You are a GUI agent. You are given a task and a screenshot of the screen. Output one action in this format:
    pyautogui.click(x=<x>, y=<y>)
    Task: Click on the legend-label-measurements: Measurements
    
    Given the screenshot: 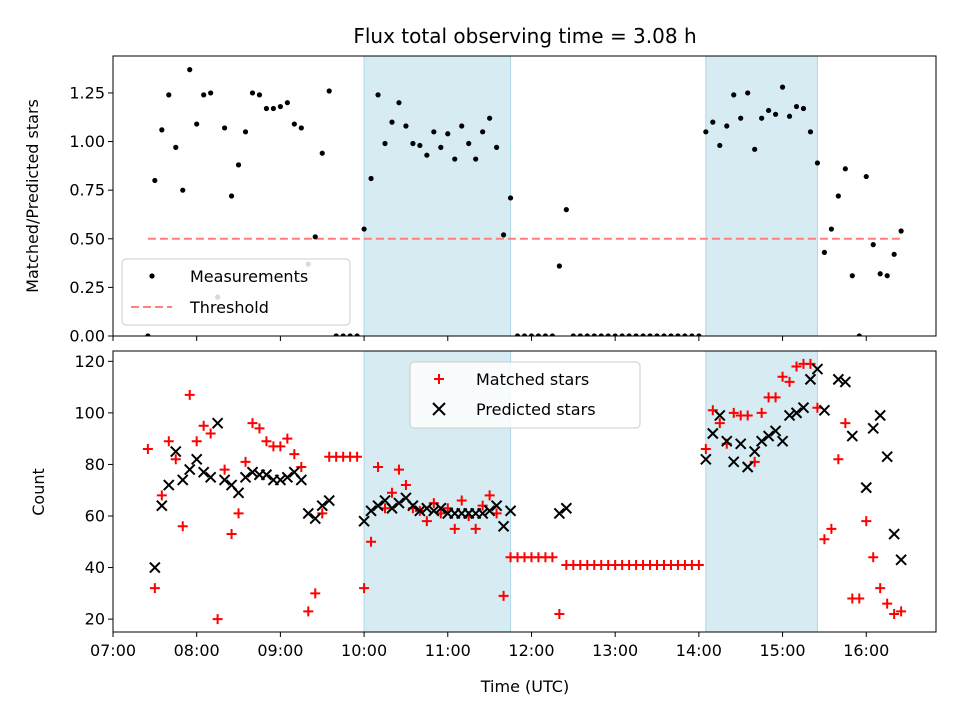 What is the action you would take?
    pyautogui.click(x=249, y=276)
    